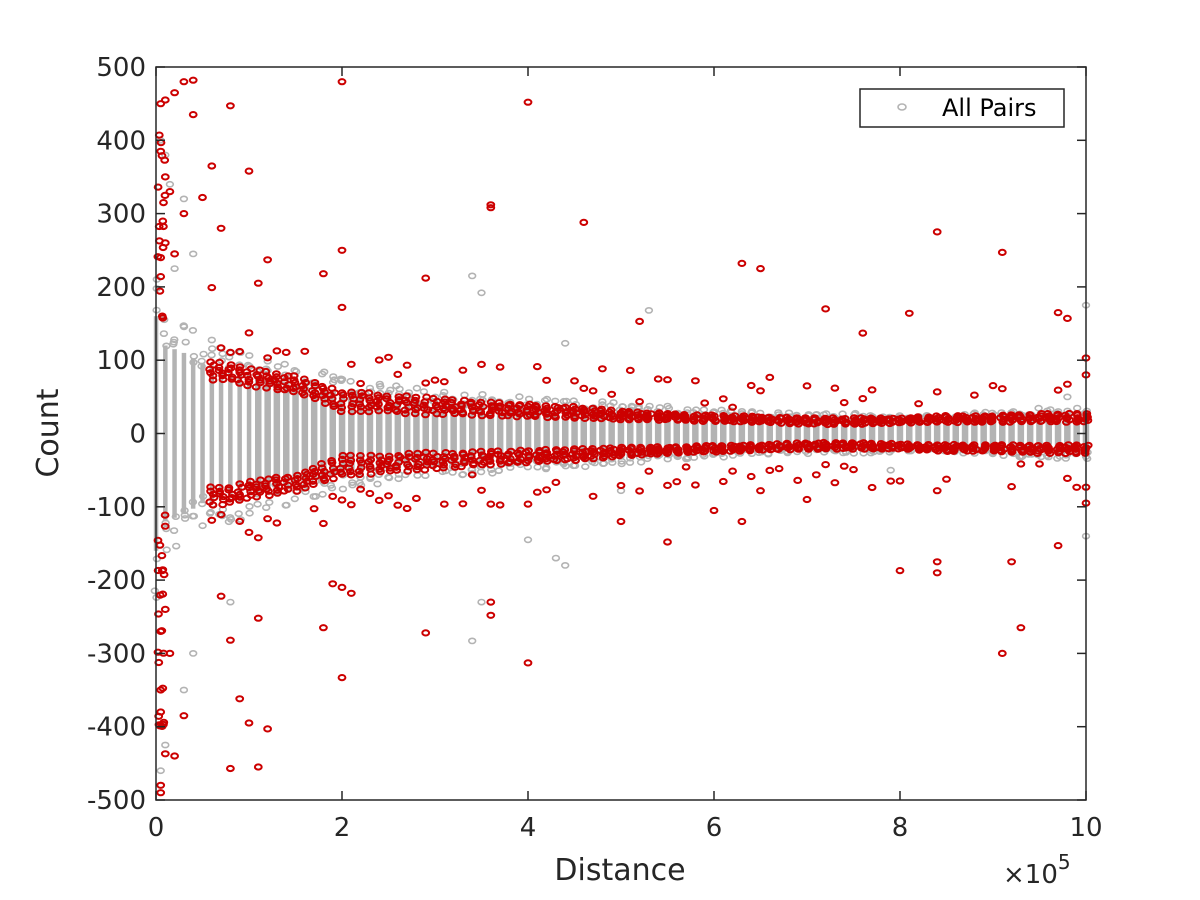 This screenshot has width=1200, height=900. I want to click on x-tick-label: 4, so click(528, 828).